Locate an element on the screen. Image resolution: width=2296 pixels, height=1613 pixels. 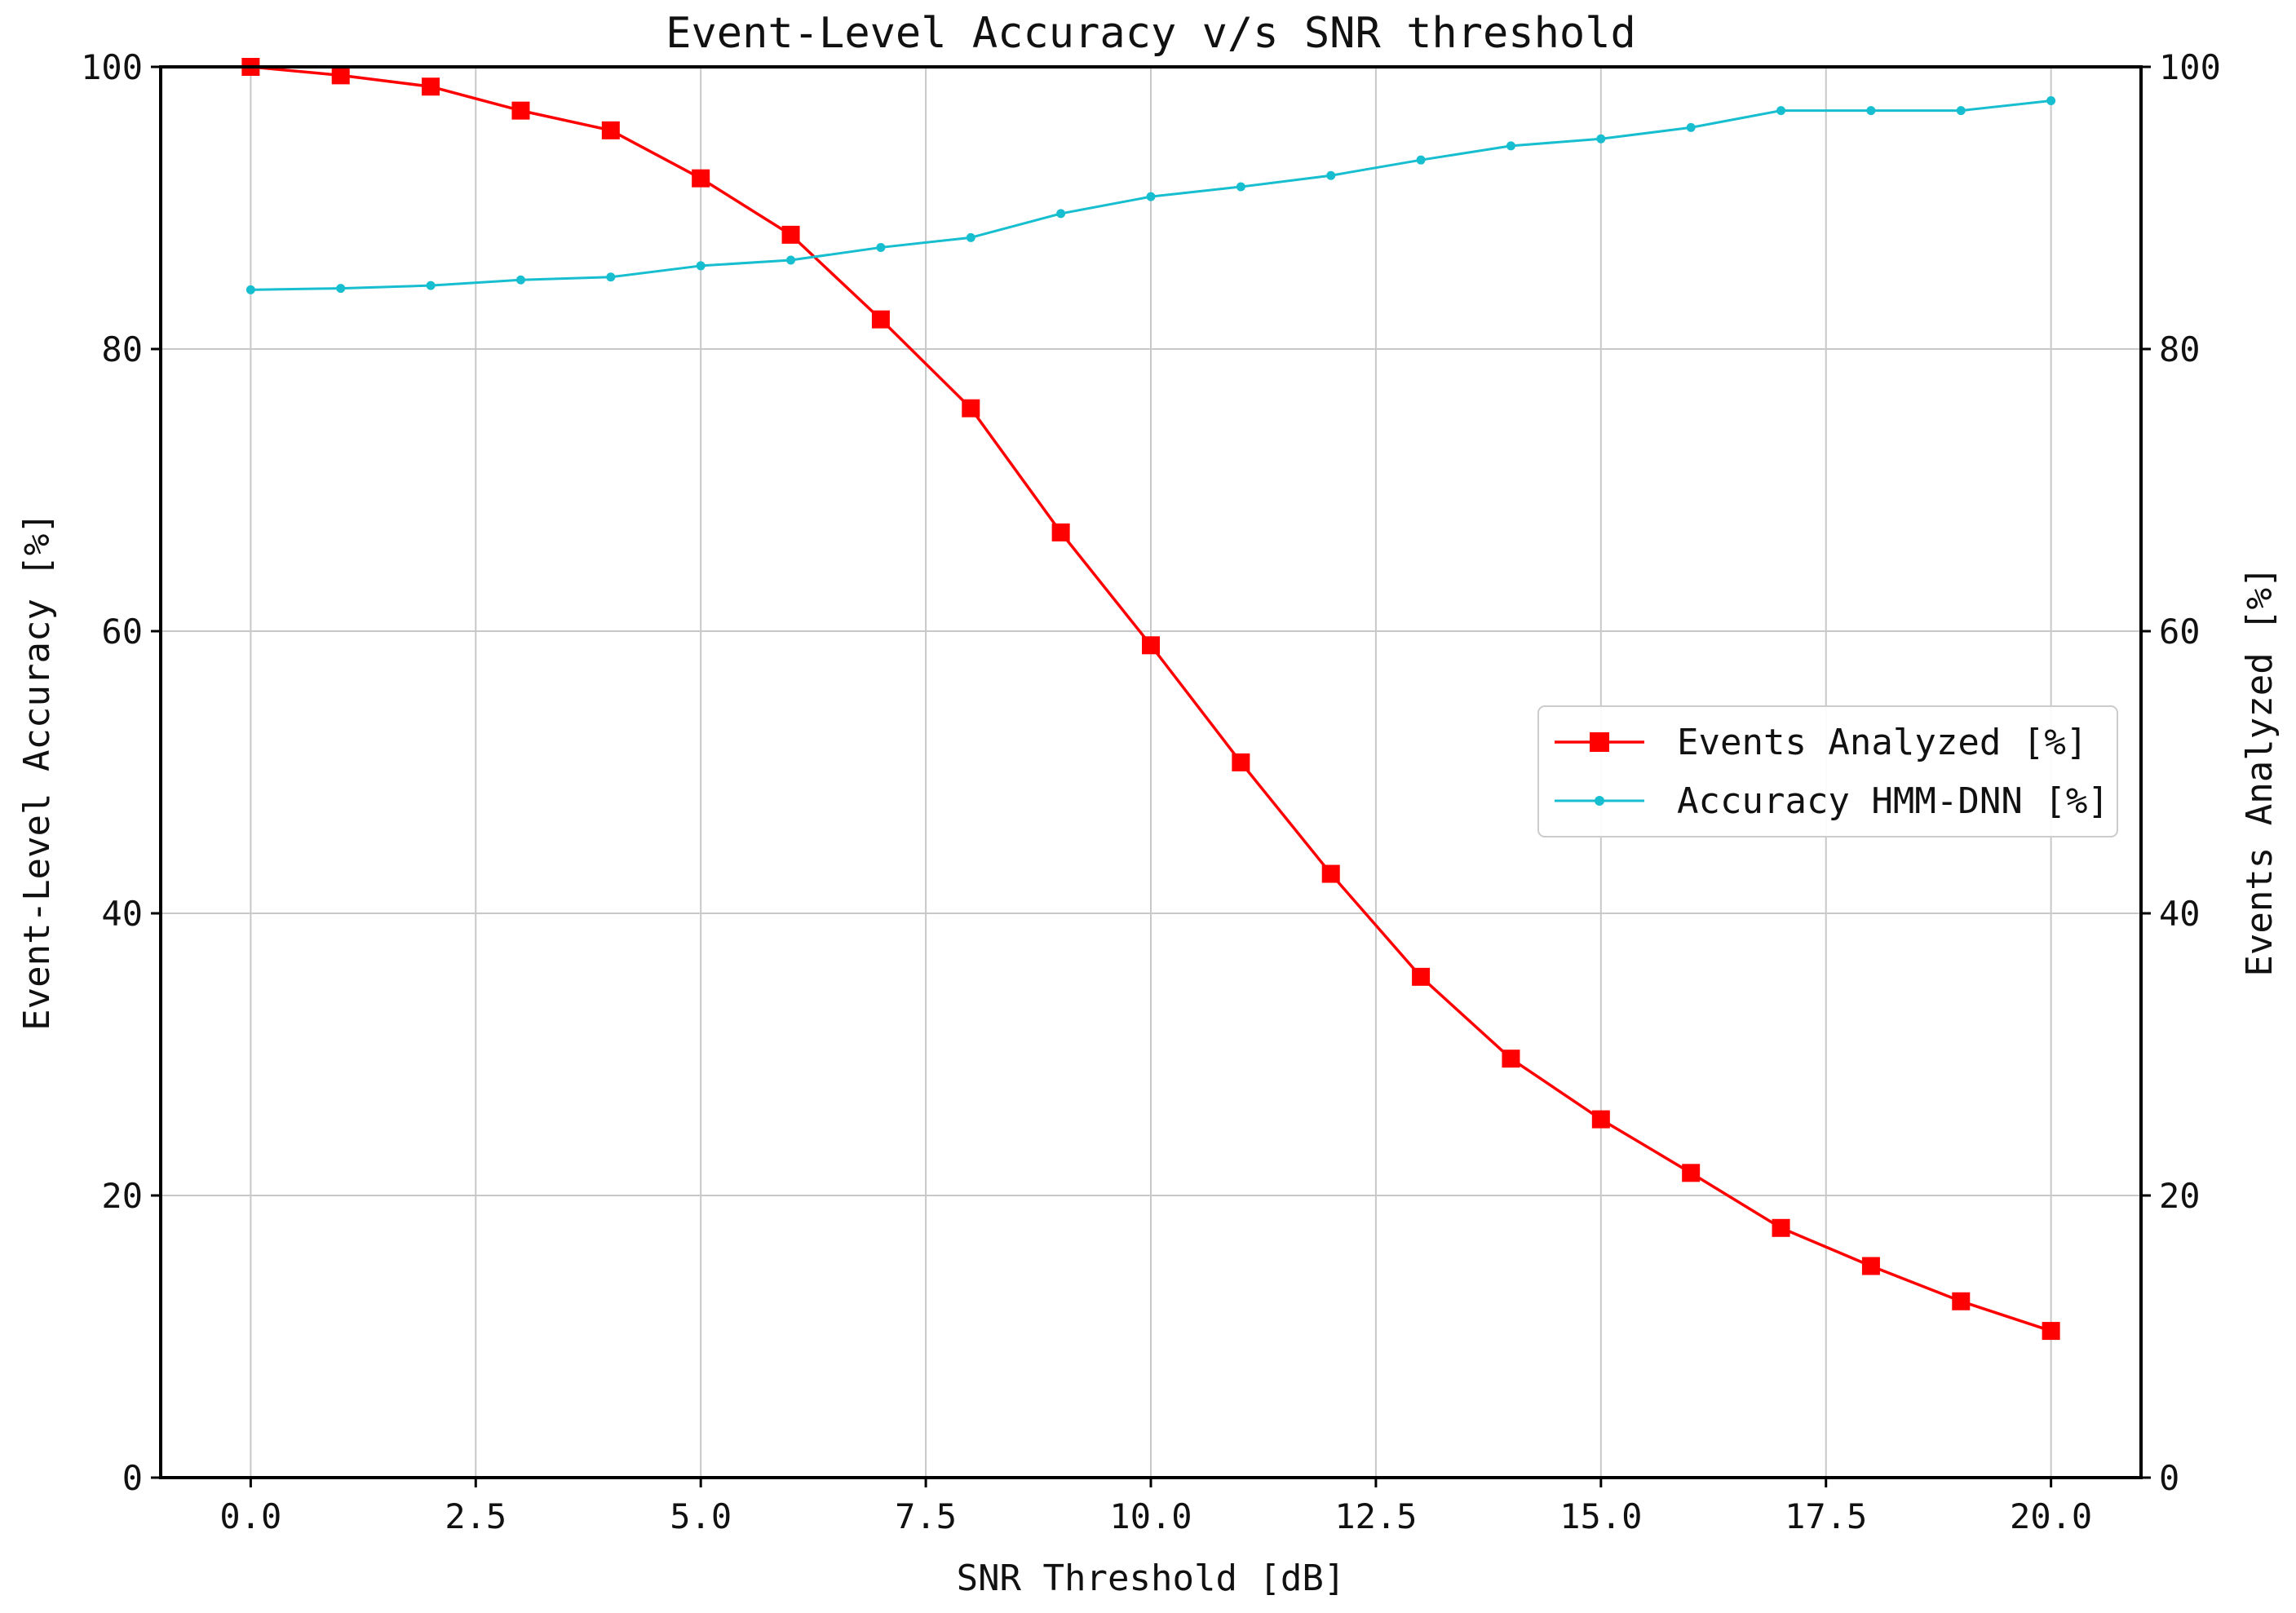
x-tick-label: 2.5 is located at coordinates (476, 1516).